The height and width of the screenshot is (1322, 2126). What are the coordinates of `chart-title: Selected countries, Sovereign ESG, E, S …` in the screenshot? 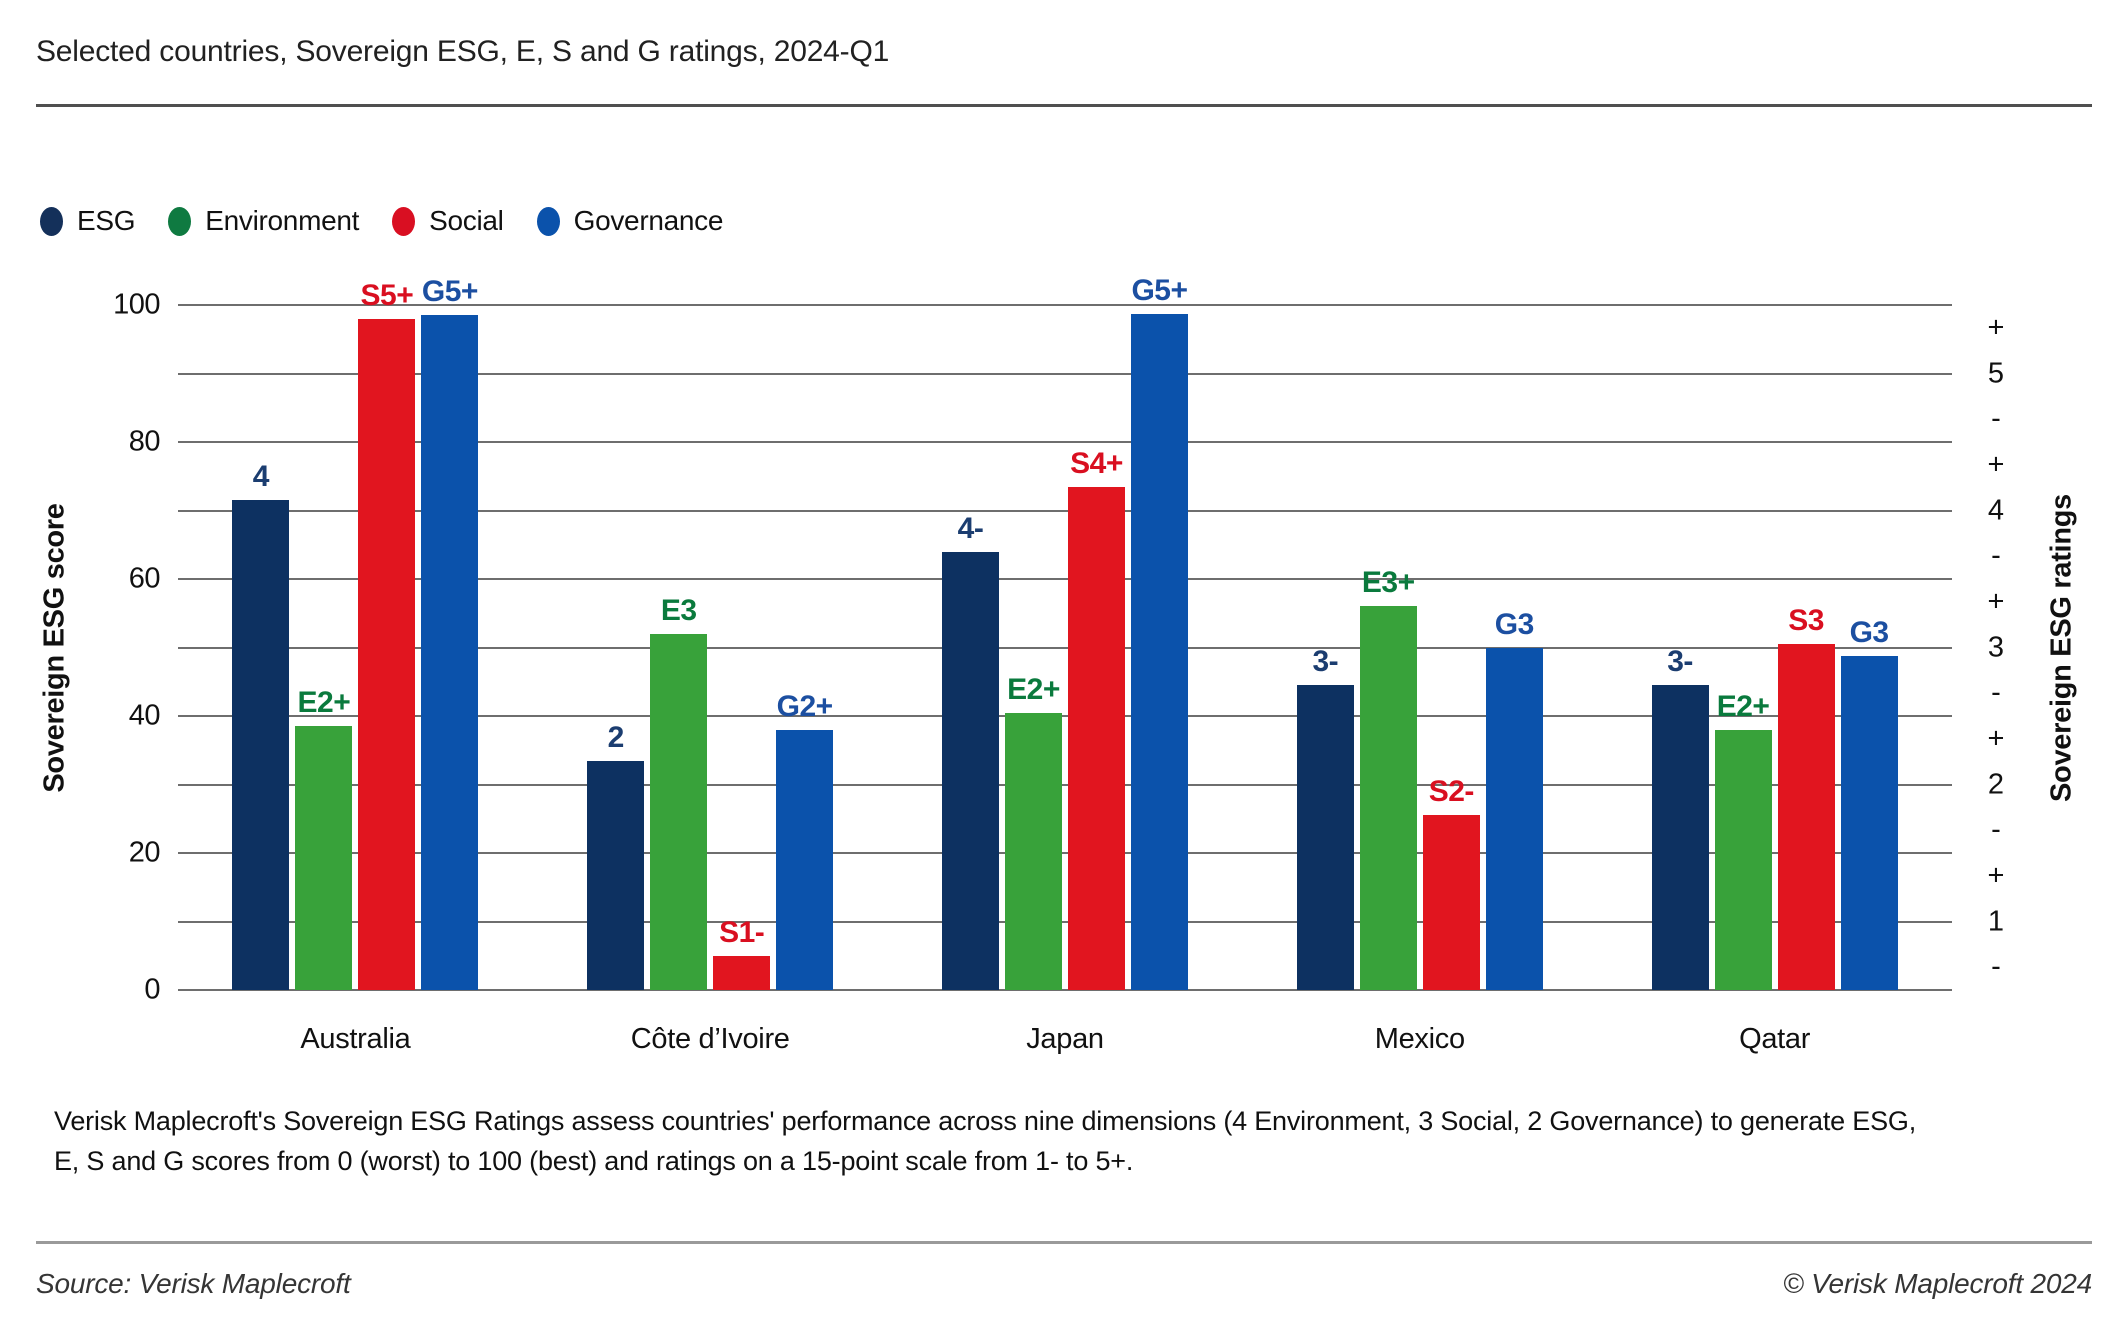 It's located at (463, 51).